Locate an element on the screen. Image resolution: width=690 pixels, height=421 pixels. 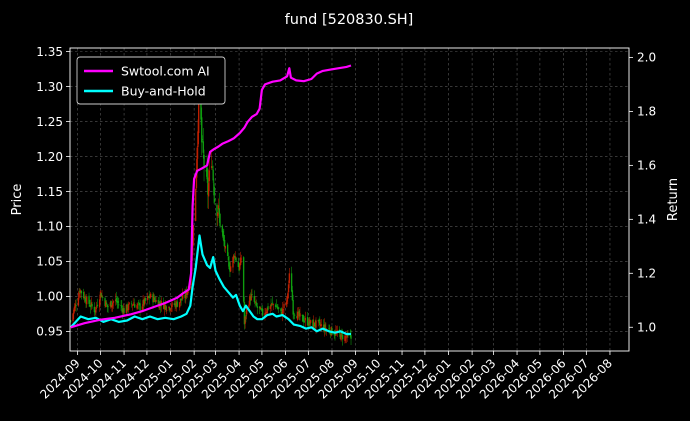
y-left-tick-label: 0.95 is located at coordinates (49, 332).